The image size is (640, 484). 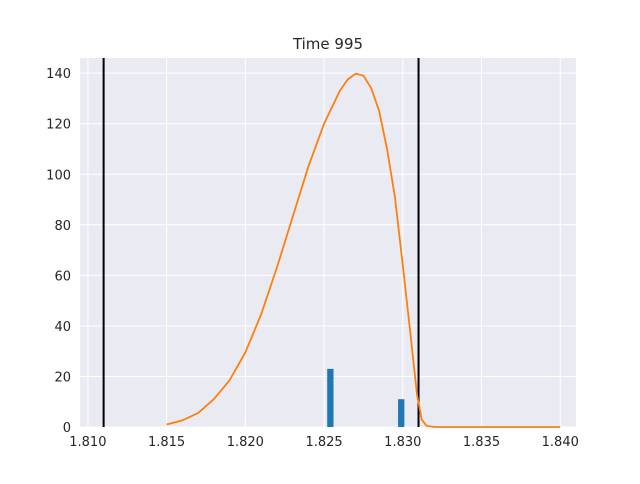 What do you see at coordinates (402, 442) in the screenshot?
I see `x-tick-label: 1.830` at bounding box center [402, 442].